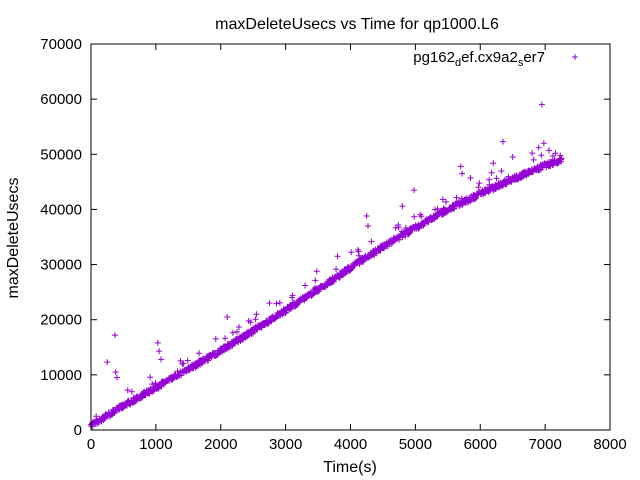  Describe the element at coordinates (575, 57) in the screenshot. I see `legend-marker` at that location.